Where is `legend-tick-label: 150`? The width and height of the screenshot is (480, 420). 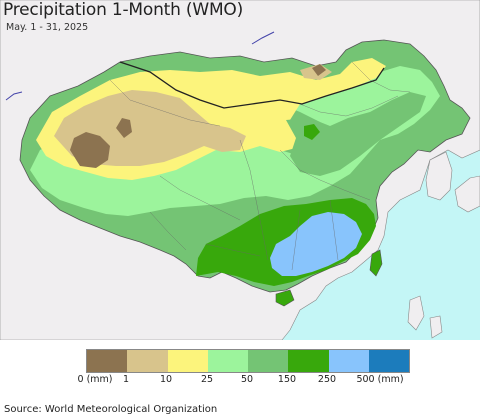
legend-tick-label: 150 is located at coordinates (287, 379).